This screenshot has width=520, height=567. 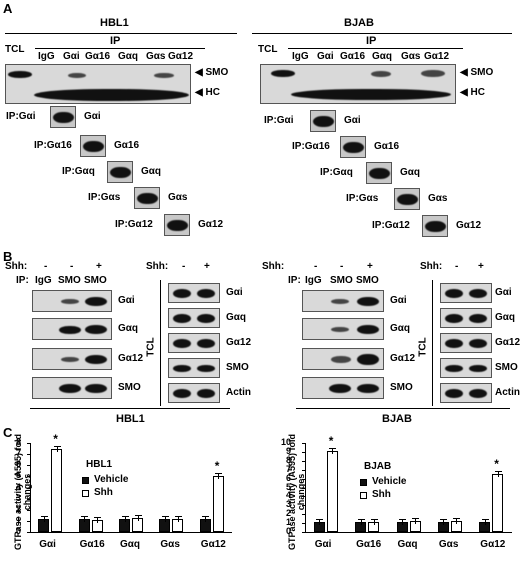 What do you see at coordinates (15, 49) in the screenshot?
I see `a-left-tcl: TCL` at bounding box center [15, 49].